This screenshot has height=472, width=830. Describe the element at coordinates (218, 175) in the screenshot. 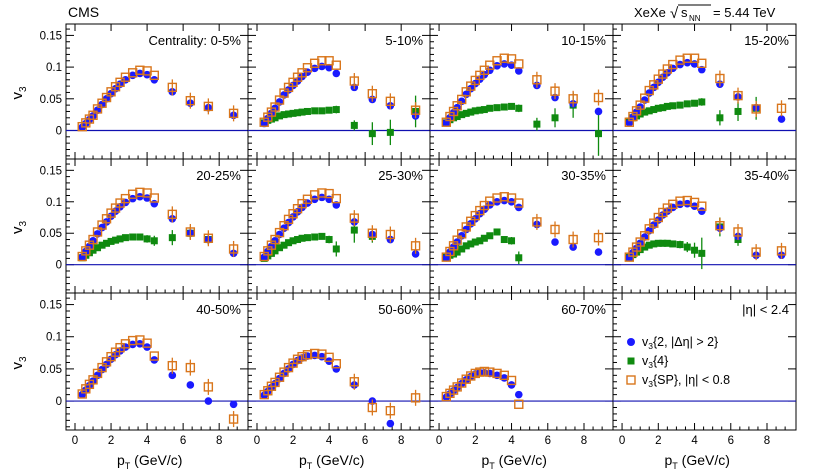

I see `panel-label: 20-25%` at that location.